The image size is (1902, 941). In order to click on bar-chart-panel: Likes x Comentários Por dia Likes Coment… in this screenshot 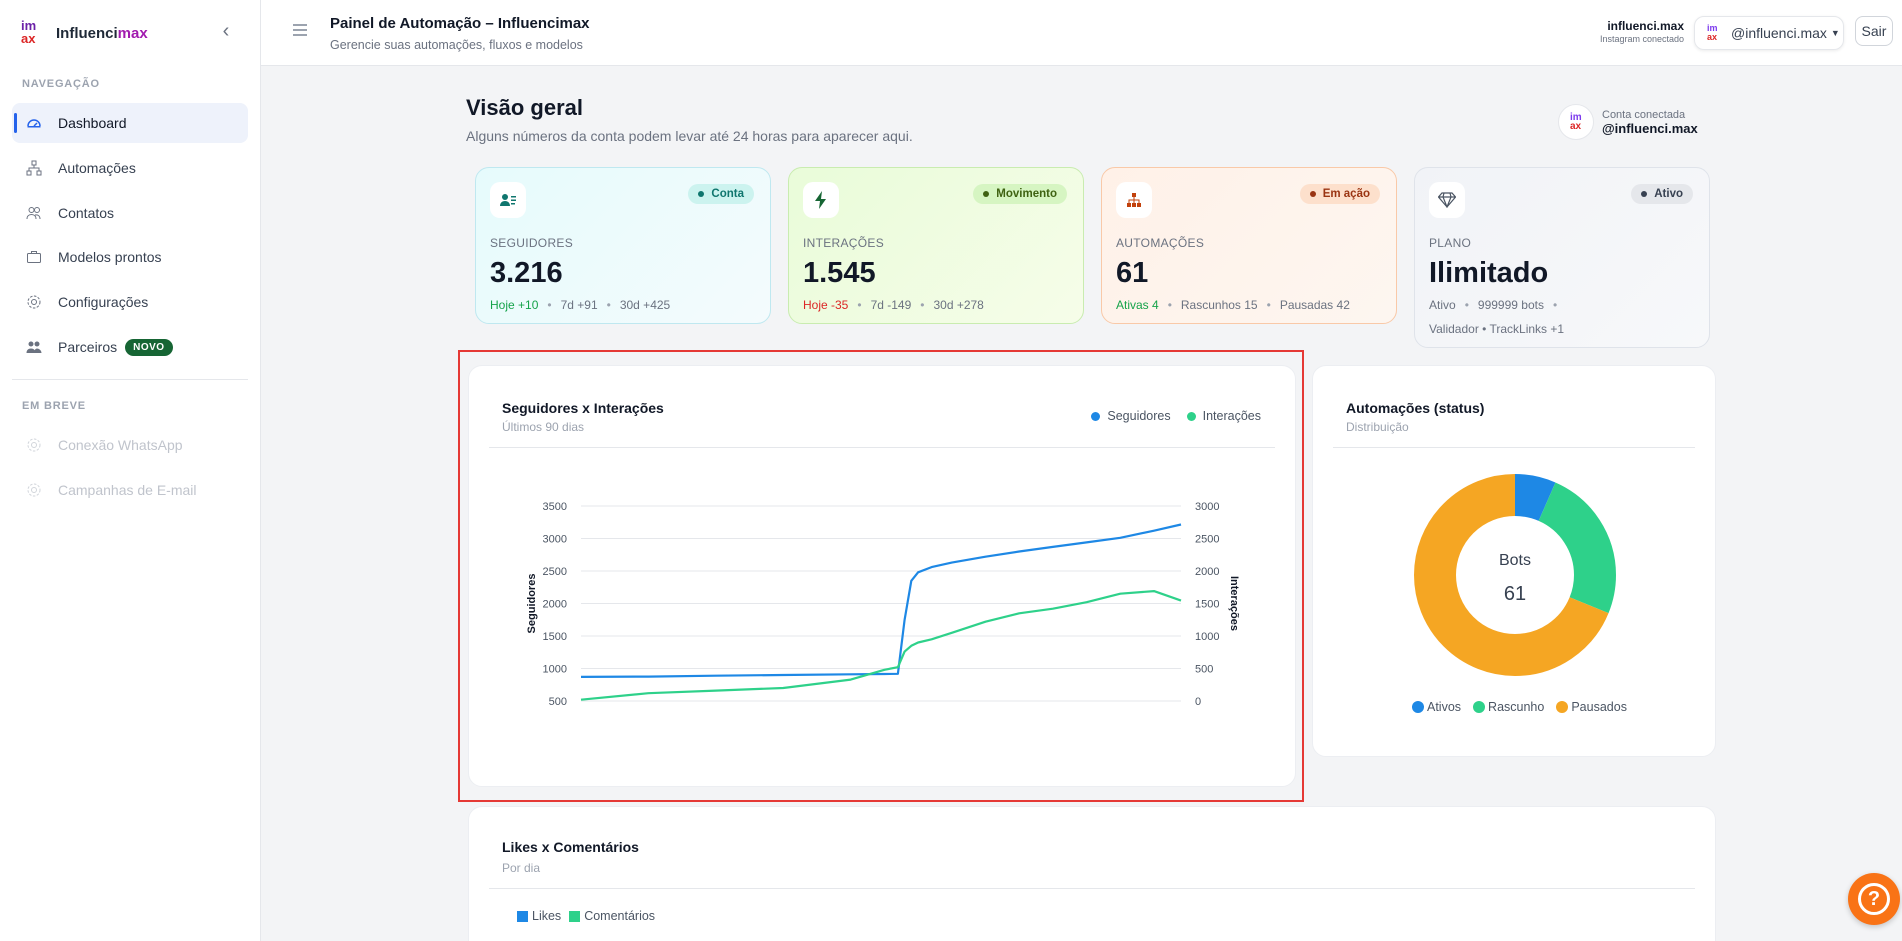, I will do `click(1092, 873)`.